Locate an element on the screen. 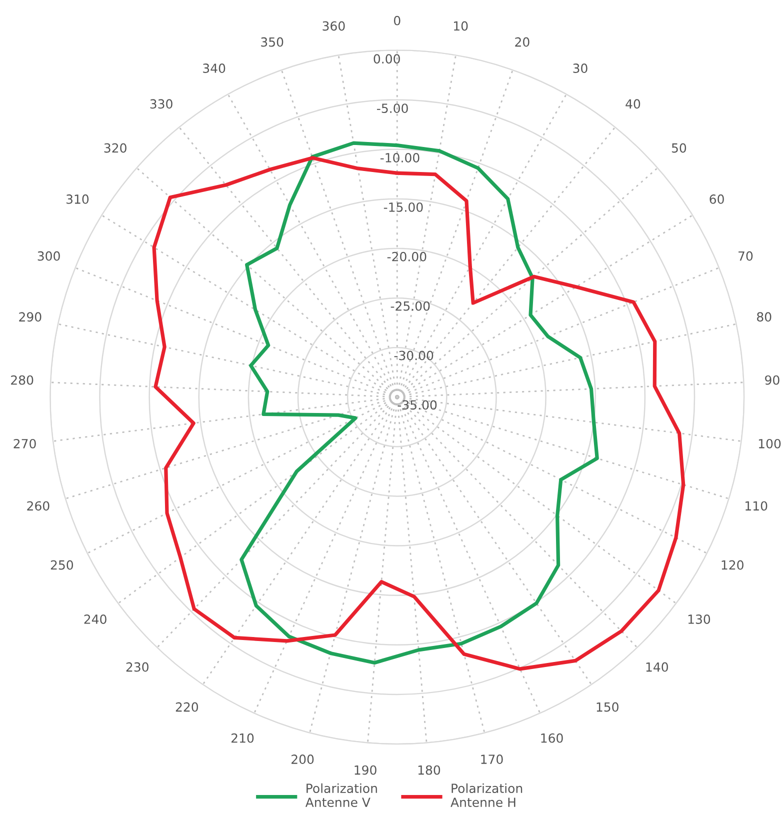 This screenshot has width=781, height=829. spoke-label: 190 is located at coordinates (365, 770).